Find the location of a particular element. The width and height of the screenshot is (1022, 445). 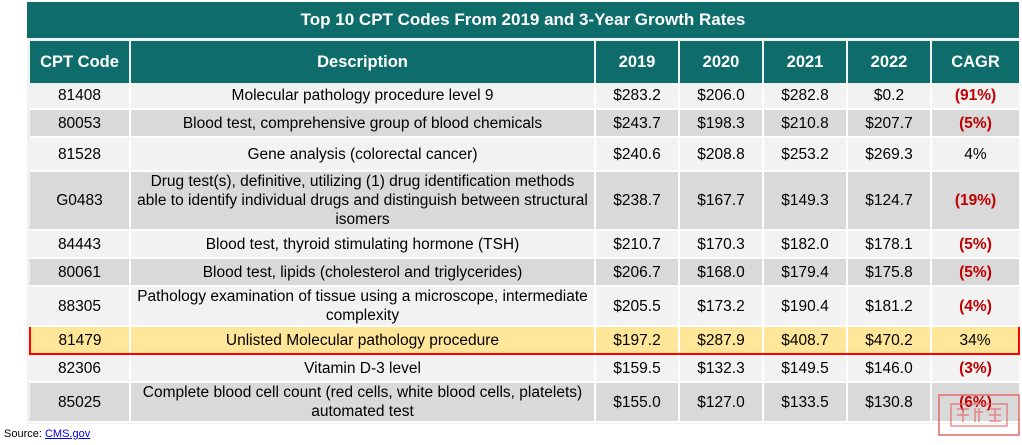

value-2021-cell: $179.4 is located at coordinates (805, 272).